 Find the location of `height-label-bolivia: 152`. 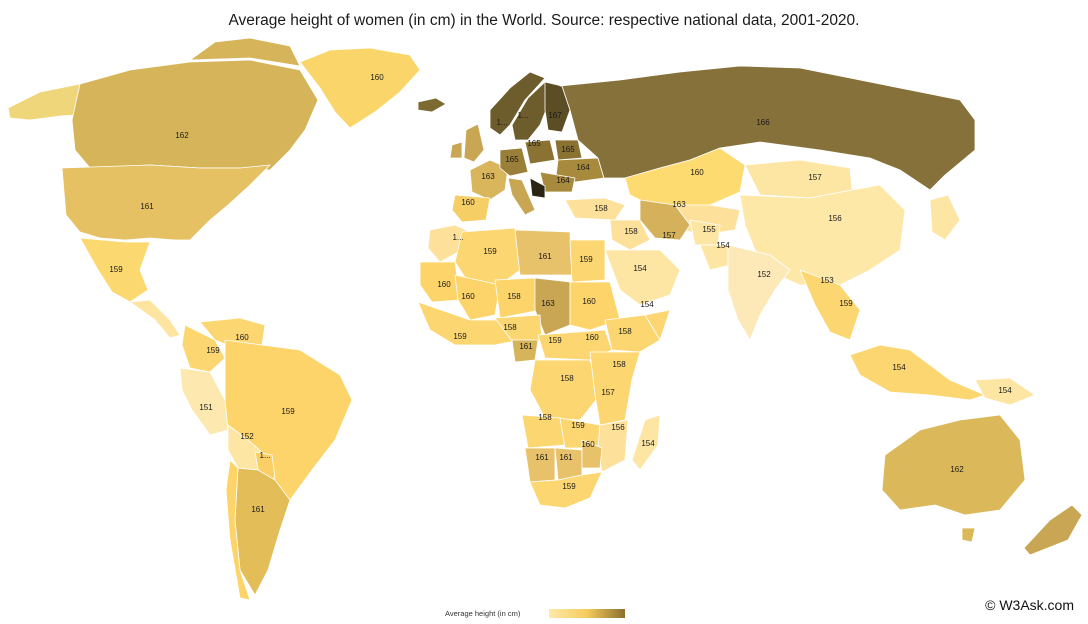

height-label-bolivia: 152 is located at coordinates (247, 436).